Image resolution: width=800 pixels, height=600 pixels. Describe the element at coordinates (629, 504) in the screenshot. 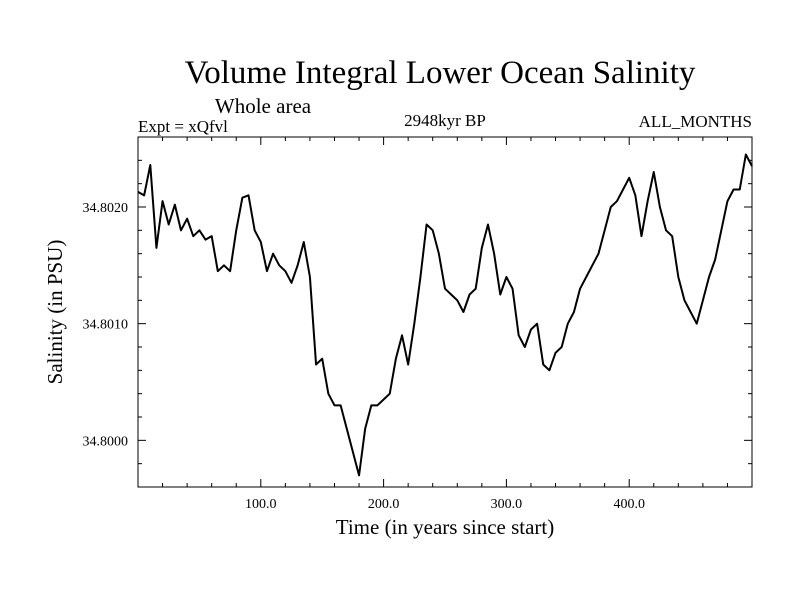

I see `x-tick-label: 400.0` at that location.